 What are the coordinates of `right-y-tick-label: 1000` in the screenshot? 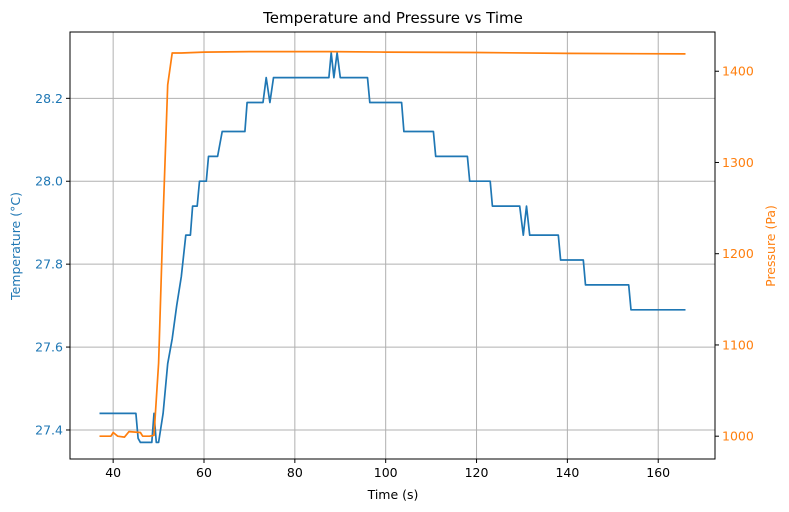 It's located at (738, 436).